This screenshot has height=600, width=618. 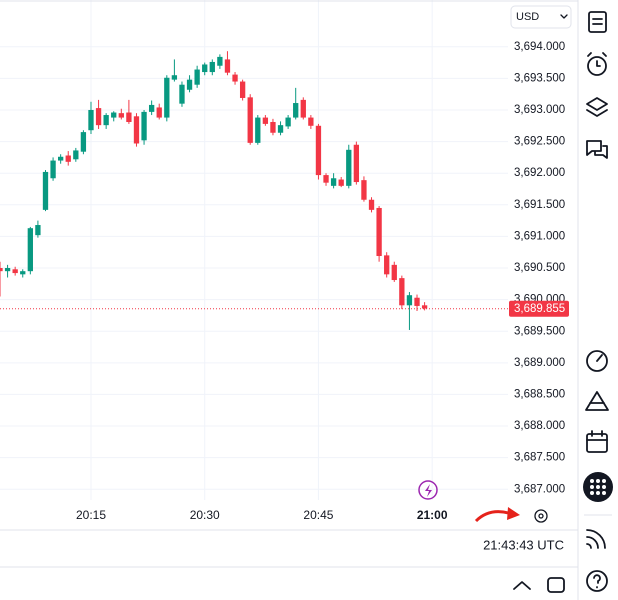 What do you see at coordinates (527, 17) in the screenshot?
I see `currency-label: USD` at bounding box center [527, 17].